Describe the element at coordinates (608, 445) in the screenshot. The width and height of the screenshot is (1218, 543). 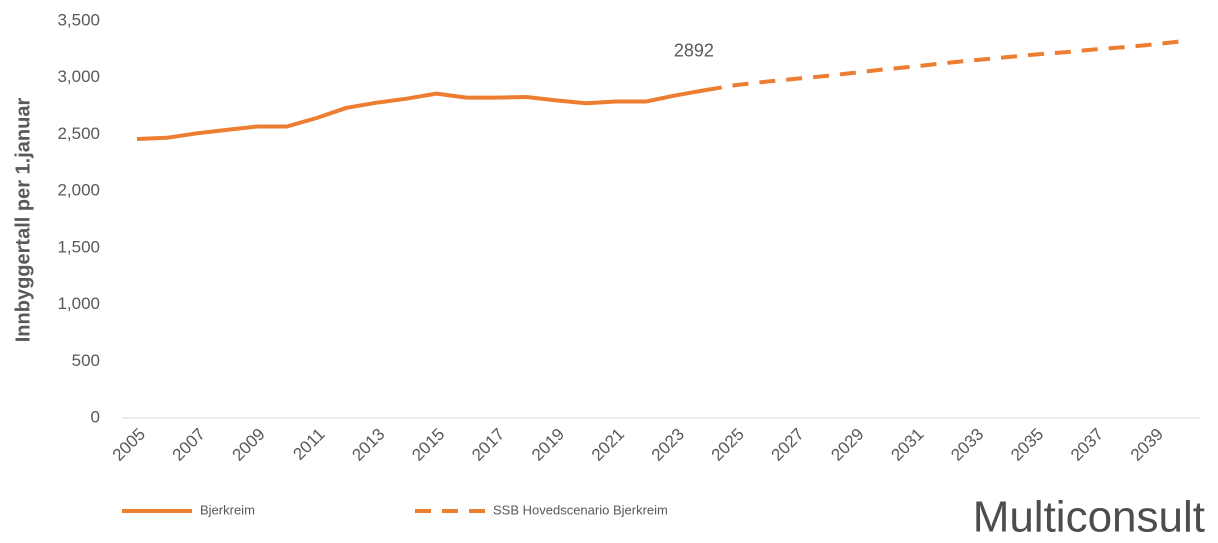
I see `x-tick-label: 2021` at that location.